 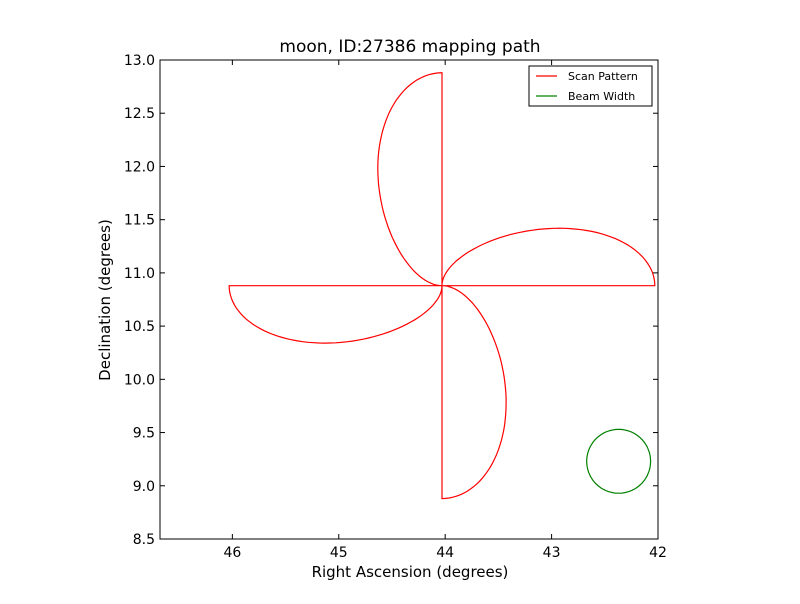 What do you see at coordinates (601, 96) in the screenshot?
I see `legend-label-beam-width: Beam Width` at bounding box center [601, 96].